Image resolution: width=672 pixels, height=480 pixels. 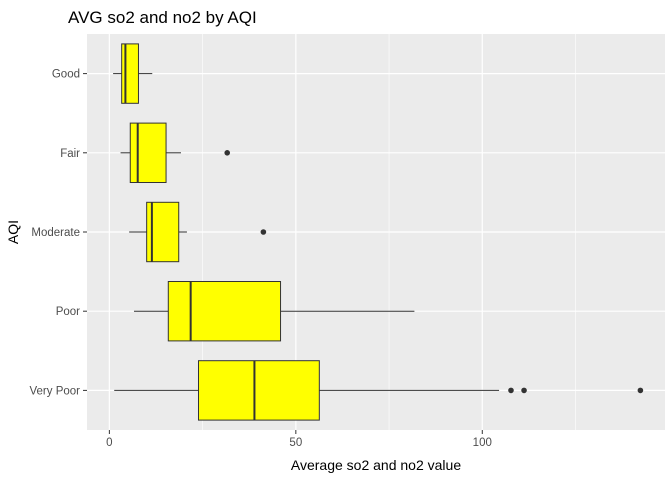 I want to click on box-moderate, so click(x=198, y=232).